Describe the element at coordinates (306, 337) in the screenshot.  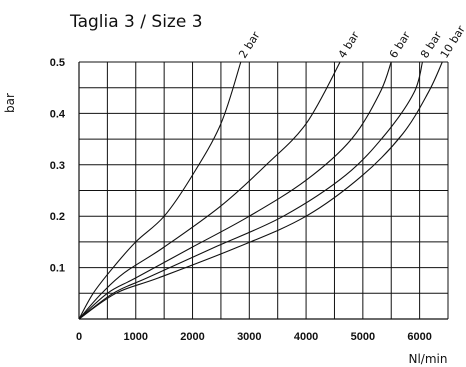
I see `x-tick-label: 4000` at that location.